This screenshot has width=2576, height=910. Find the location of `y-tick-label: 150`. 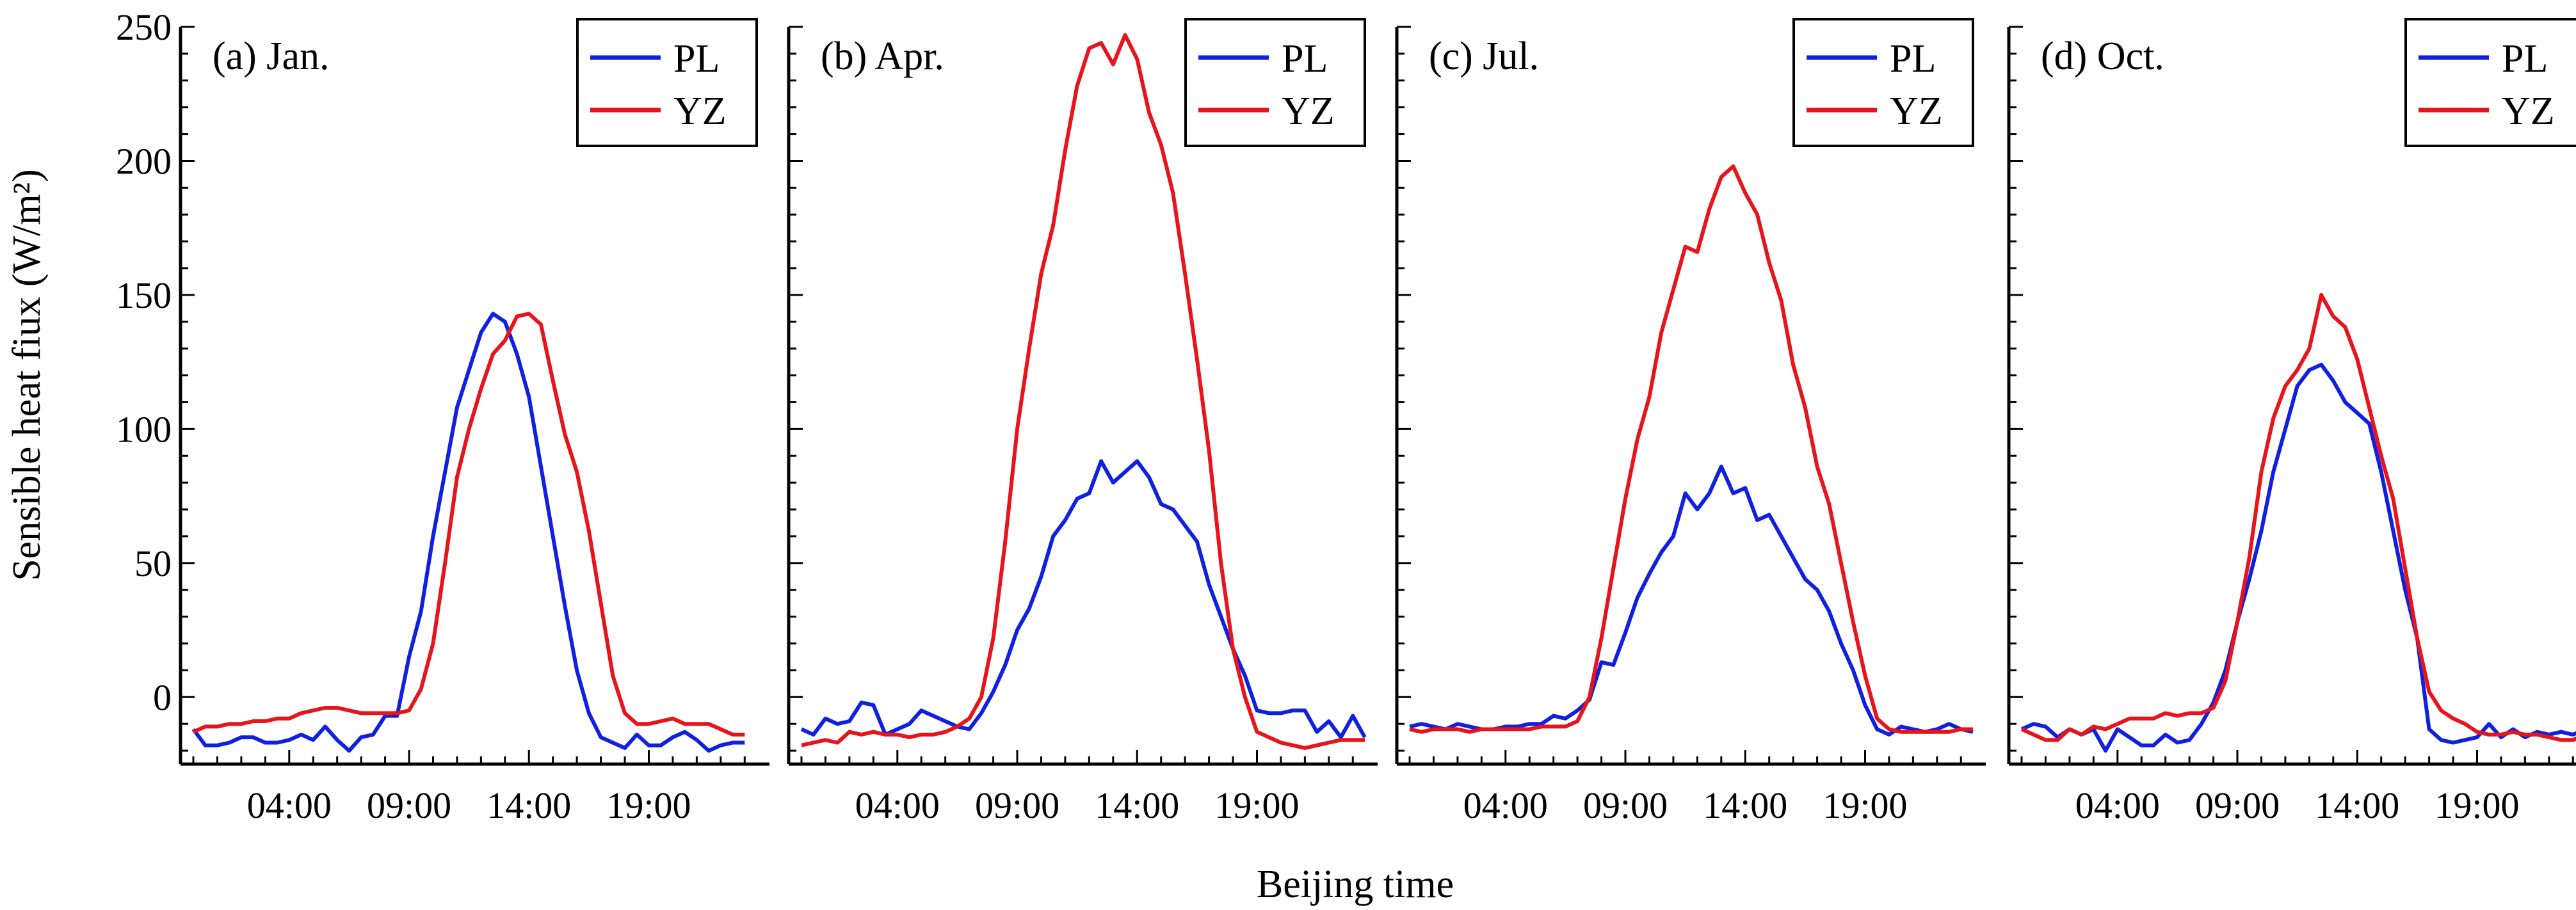

y-tick-label: 150 is located at coordinates (144, 295).